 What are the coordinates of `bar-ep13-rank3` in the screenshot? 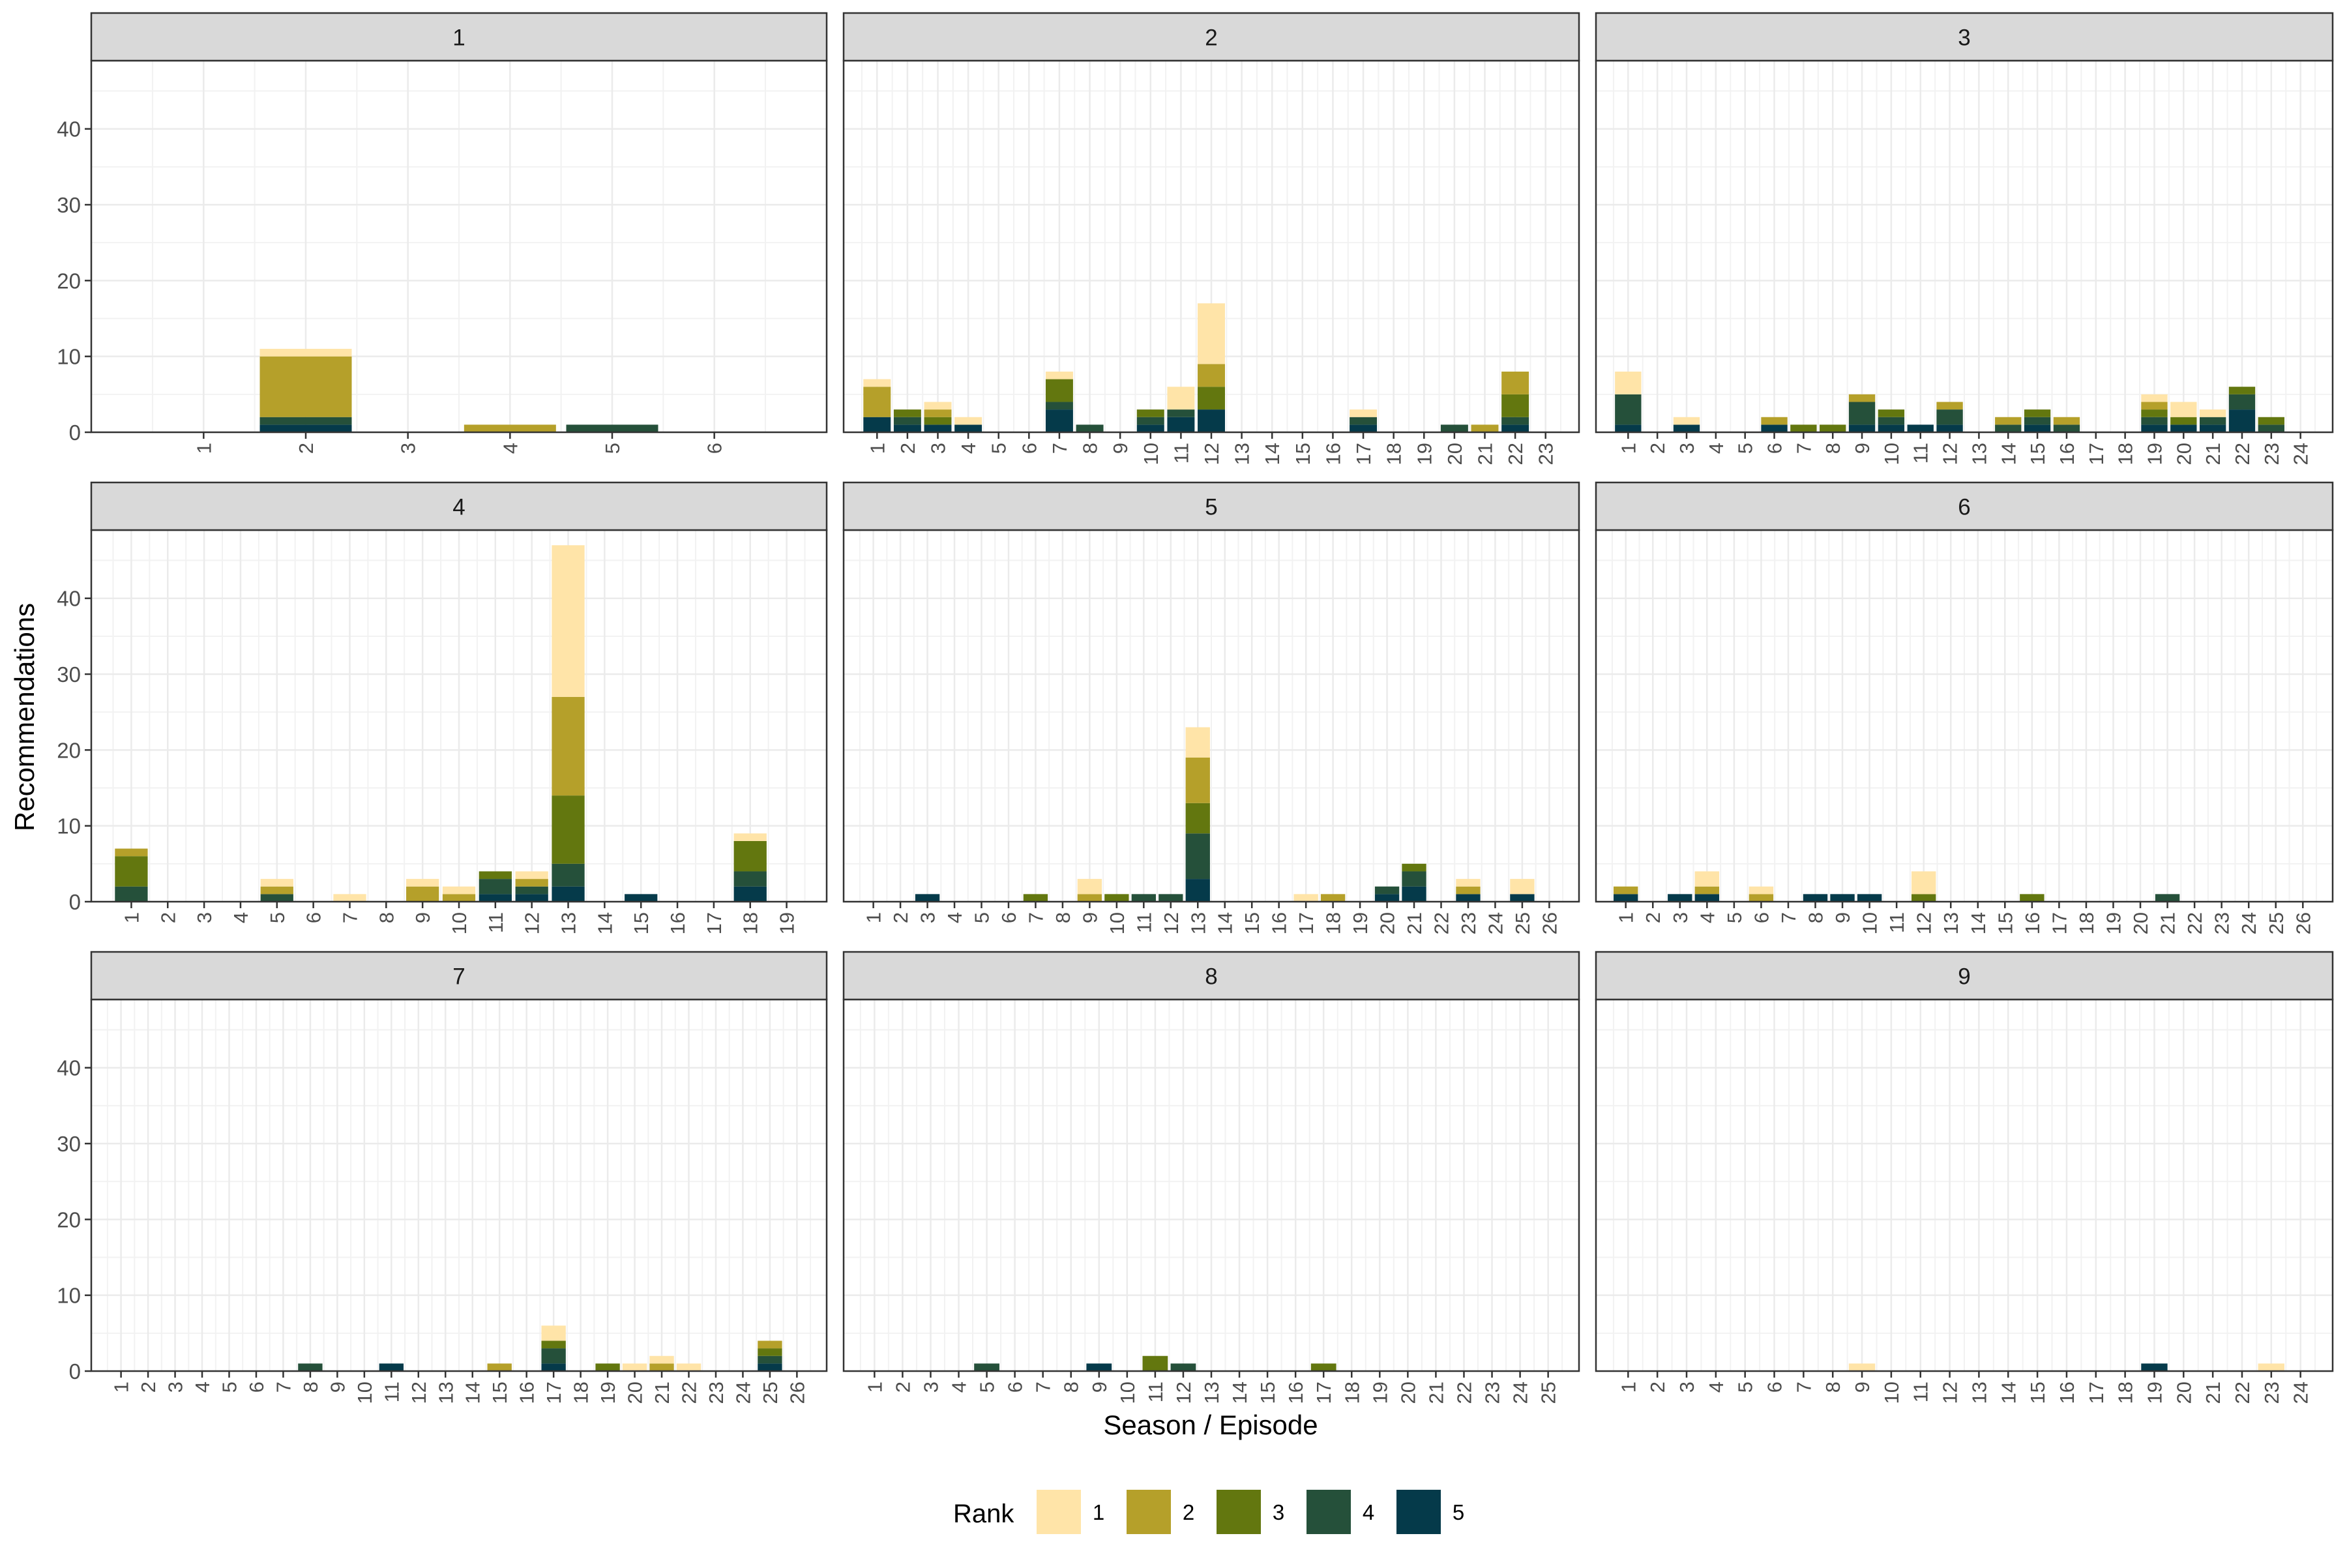 It's located at (568, 830).